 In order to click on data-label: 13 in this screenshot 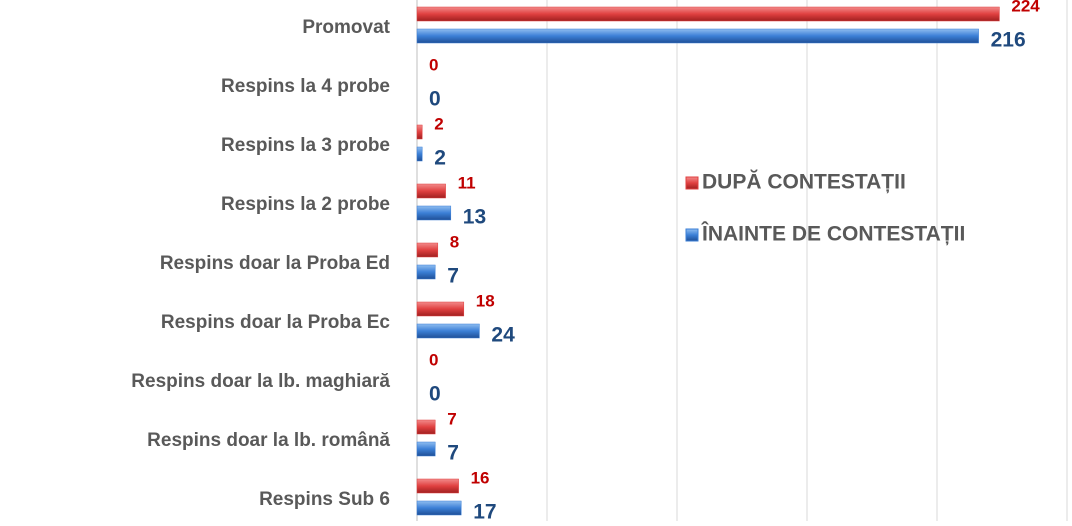, I will do `click(474, 217)`.